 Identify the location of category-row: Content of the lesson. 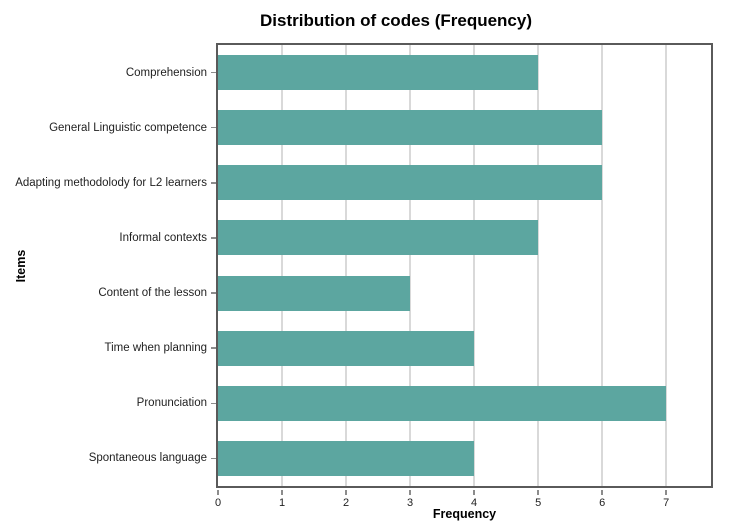
(108, 293).